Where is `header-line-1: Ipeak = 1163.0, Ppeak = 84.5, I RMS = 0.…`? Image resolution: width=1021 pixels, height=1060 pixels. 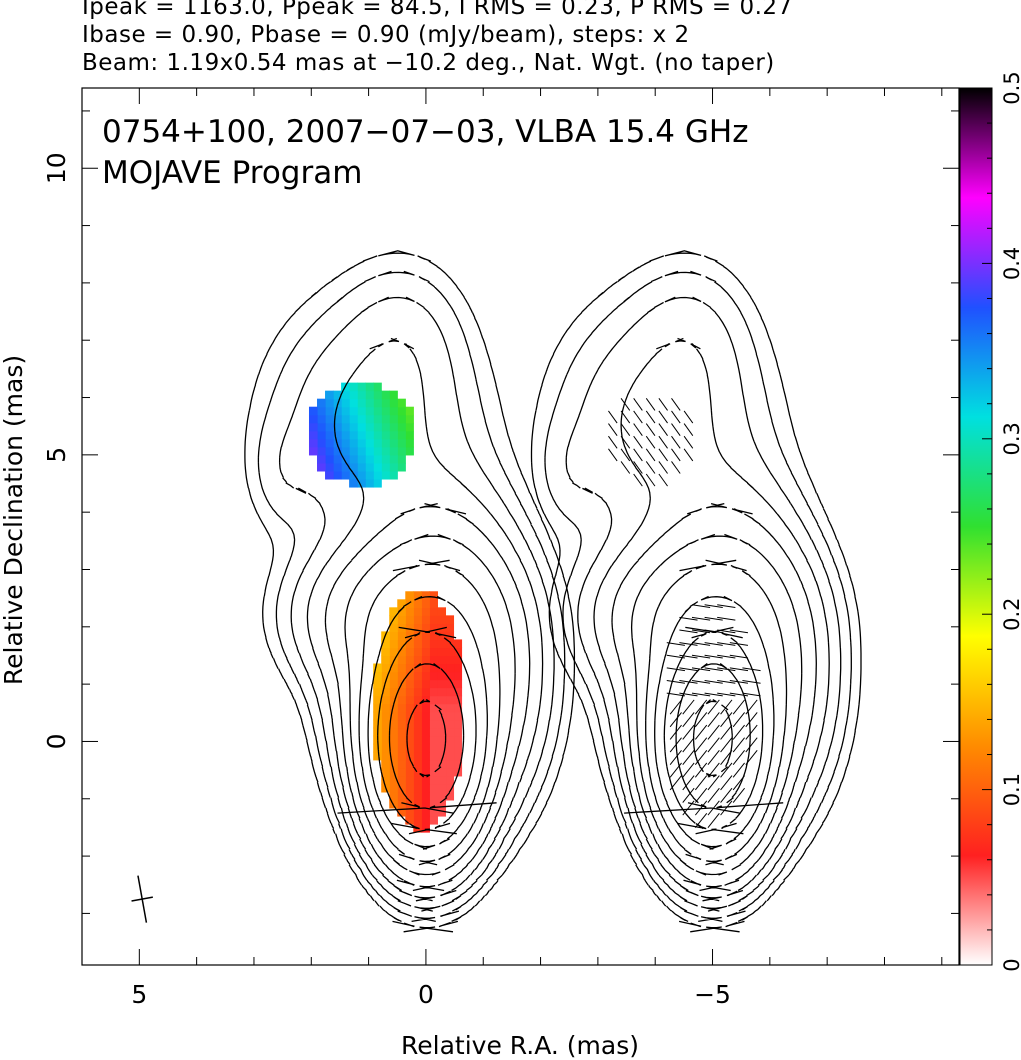 header-line-1: Ipeak = 1163.0, Ppeak = 84.5, I RMS = 0.… is located at coordinates (437, 10).